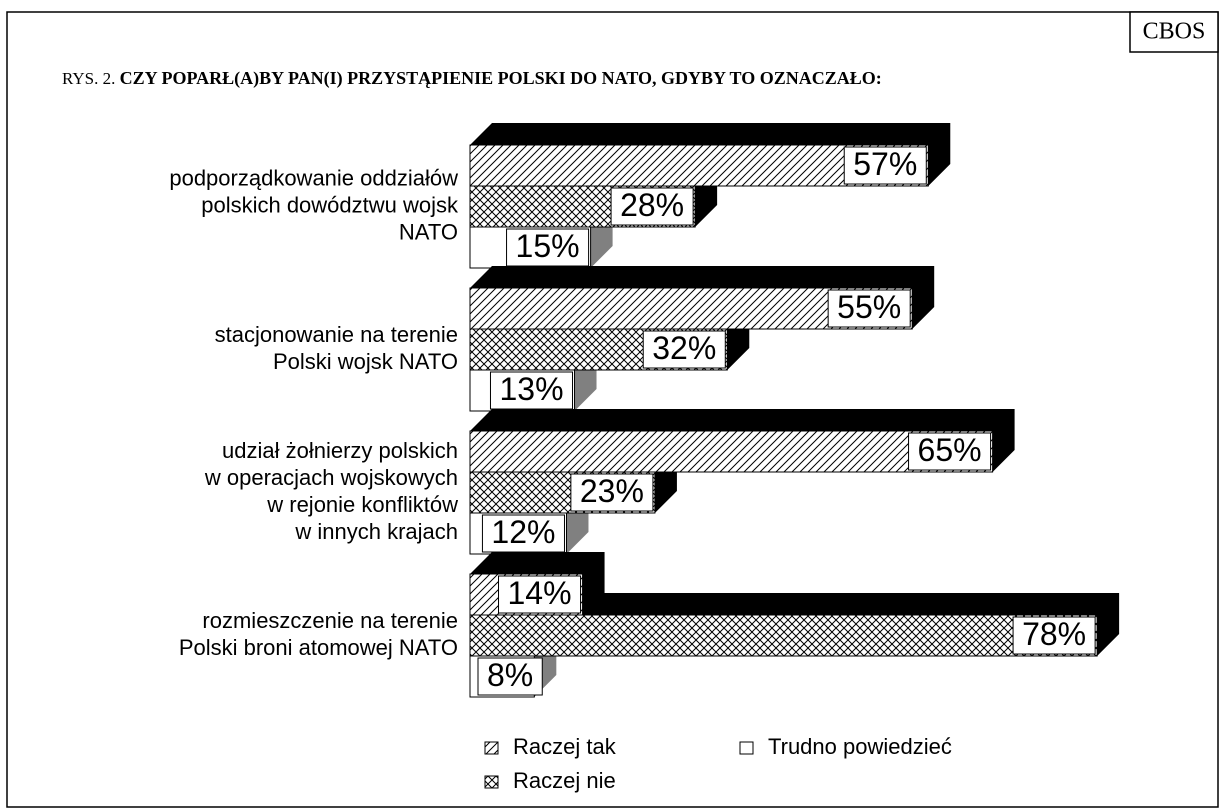 This screenshot has width=1221, height=809. I want to click on figure-label: RYS. 2., so click(88, 78).